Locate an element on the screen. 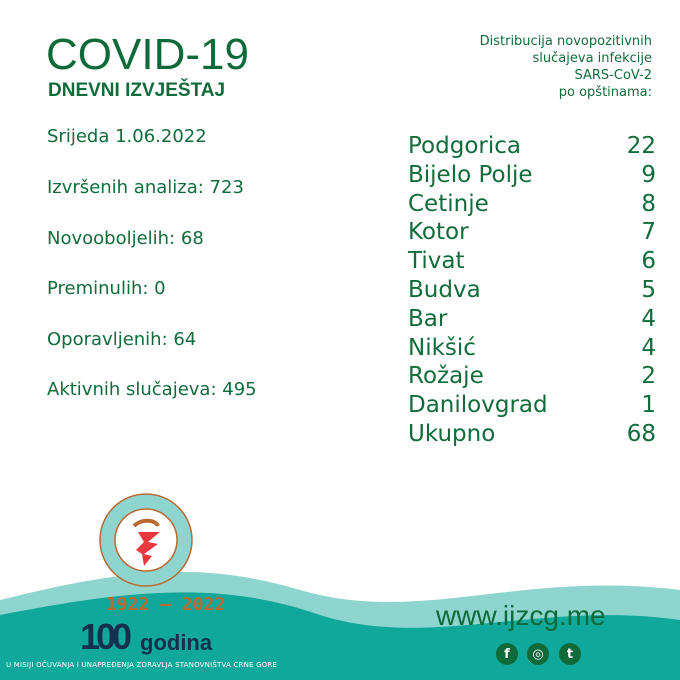 The width and height of the screenshot is (680, 680). stat-active: Aktivnih slučajeva: 495 is located at coordinates (152, 389).